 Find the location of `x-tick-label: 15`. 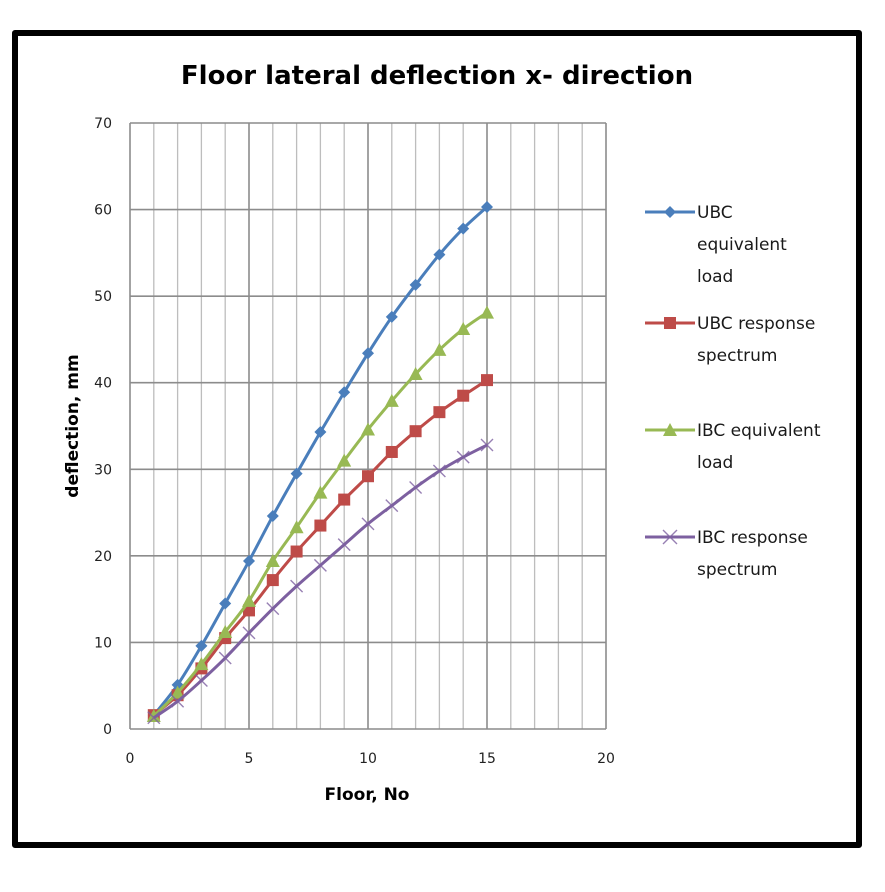

x-tick-label: 15 is located at coordinates (487, 759).